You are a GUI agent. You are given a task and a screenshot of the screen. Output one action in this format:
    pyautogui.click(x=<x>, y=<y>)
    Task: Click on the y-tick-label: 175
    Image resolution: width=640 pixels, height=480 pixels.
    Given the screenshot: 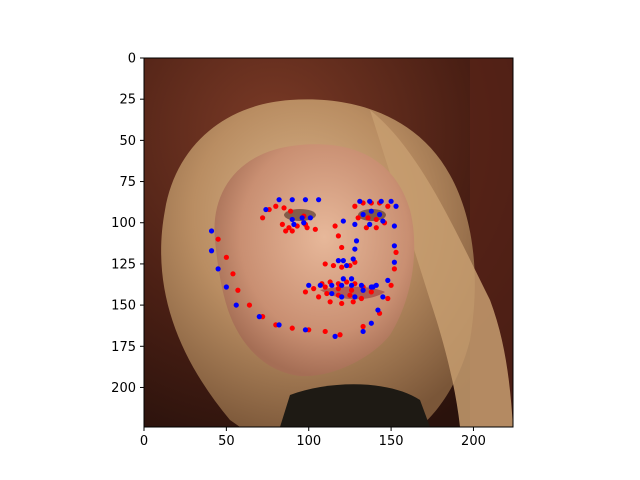 What is the action you would take?
    pyautogui.click(x=123, y=347)
    